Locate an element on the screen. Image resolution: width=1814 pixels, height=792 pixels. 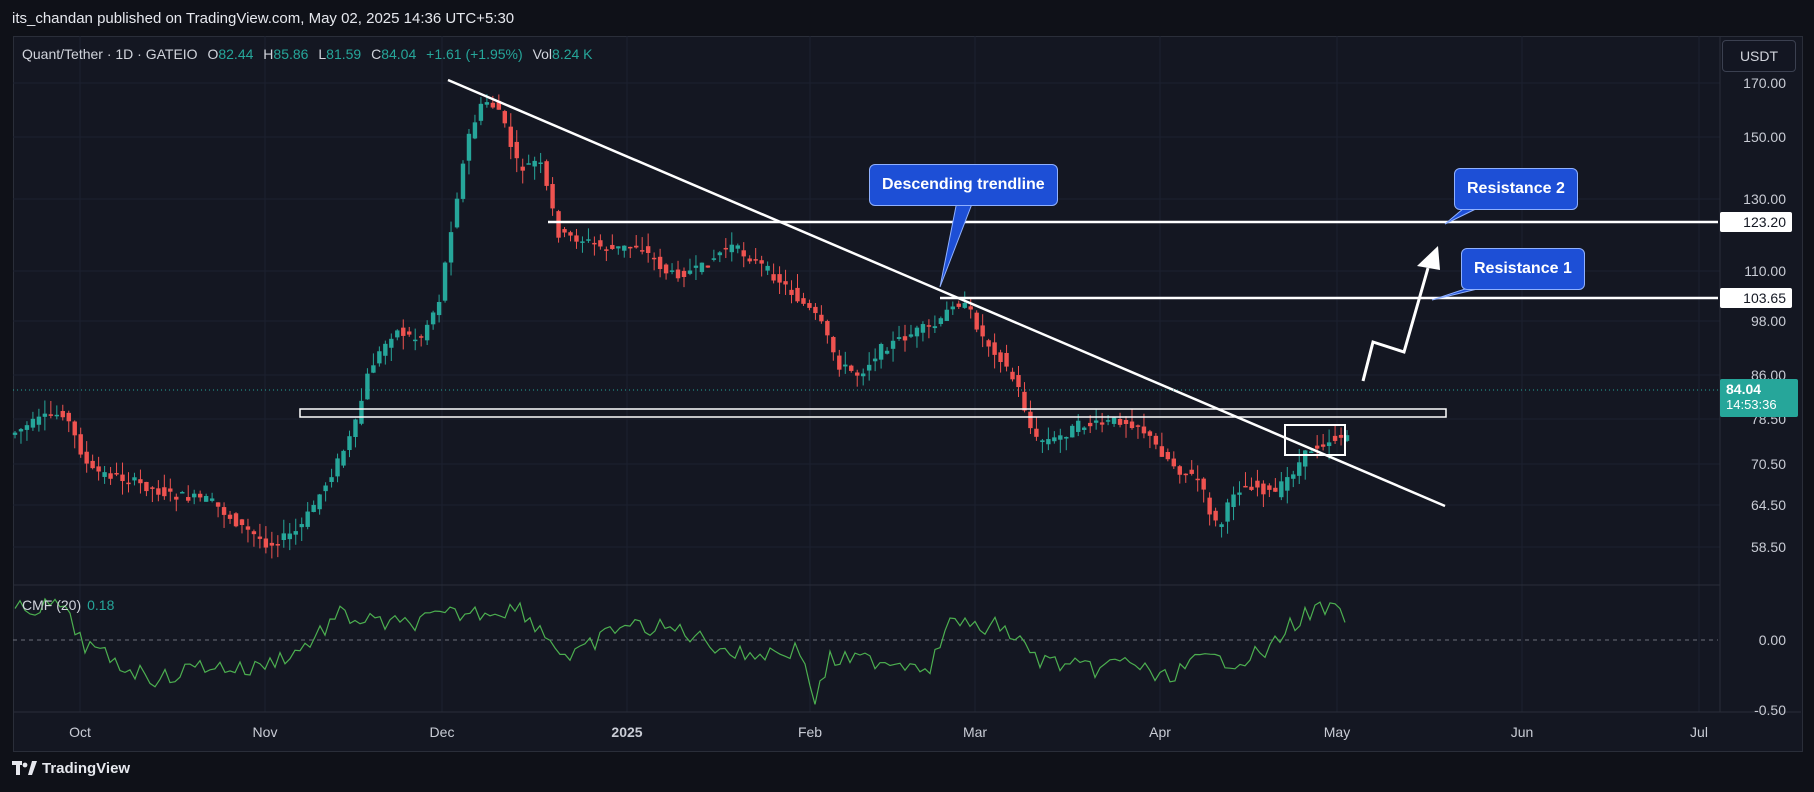
tradingview-brand: TradingView is located at coordinates (71, 768).